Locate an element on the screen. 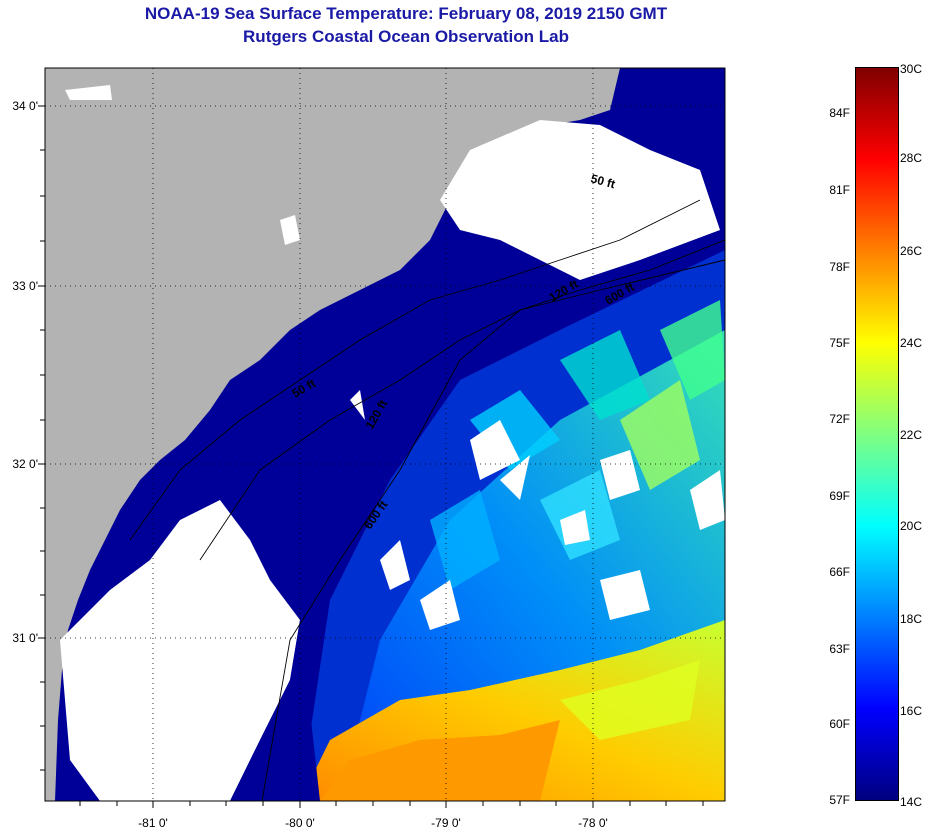  sst-streaks is located at coordinates (577, 445).